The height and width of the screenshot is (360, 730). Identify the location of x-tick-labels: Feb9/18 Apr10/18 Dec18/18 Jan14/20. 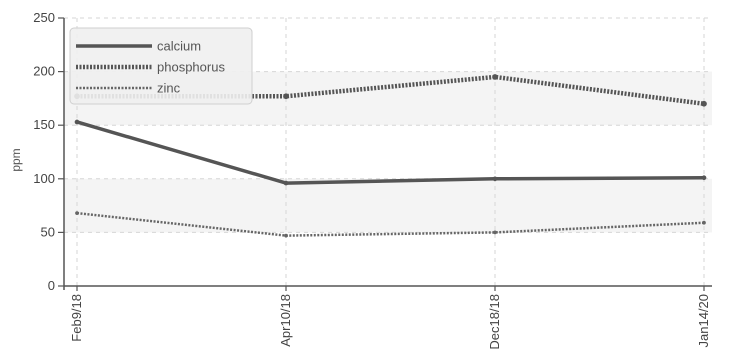
(390, 322).